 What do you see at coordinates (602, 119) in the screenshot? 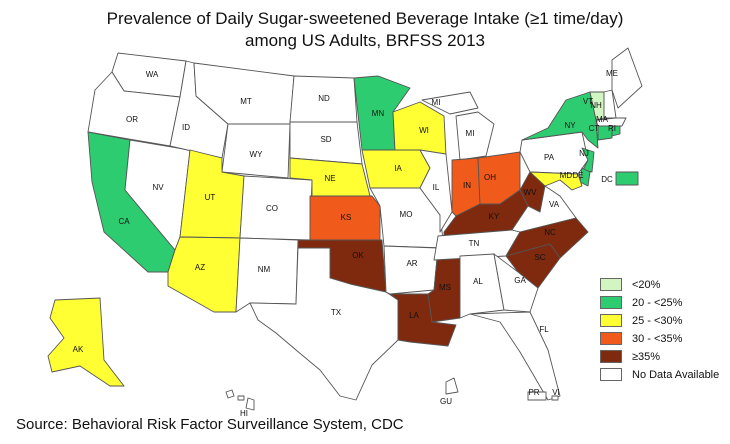
I see `svg-text: MA` at bounding box center [602, 119].